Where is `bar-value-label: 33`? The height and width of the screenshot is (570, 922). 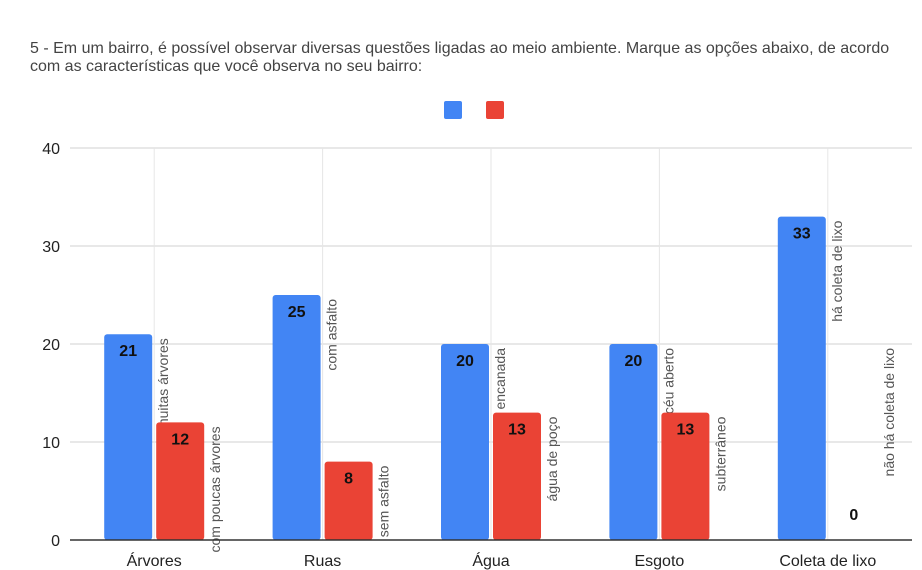 bar-value-label: 33 is located at coordinates (802, 234).